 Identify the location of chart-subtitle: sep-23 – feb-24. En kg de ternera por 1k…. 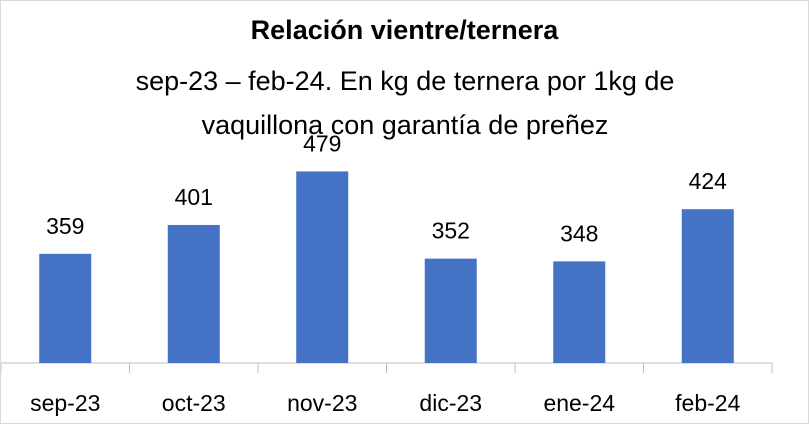
(405, 103).